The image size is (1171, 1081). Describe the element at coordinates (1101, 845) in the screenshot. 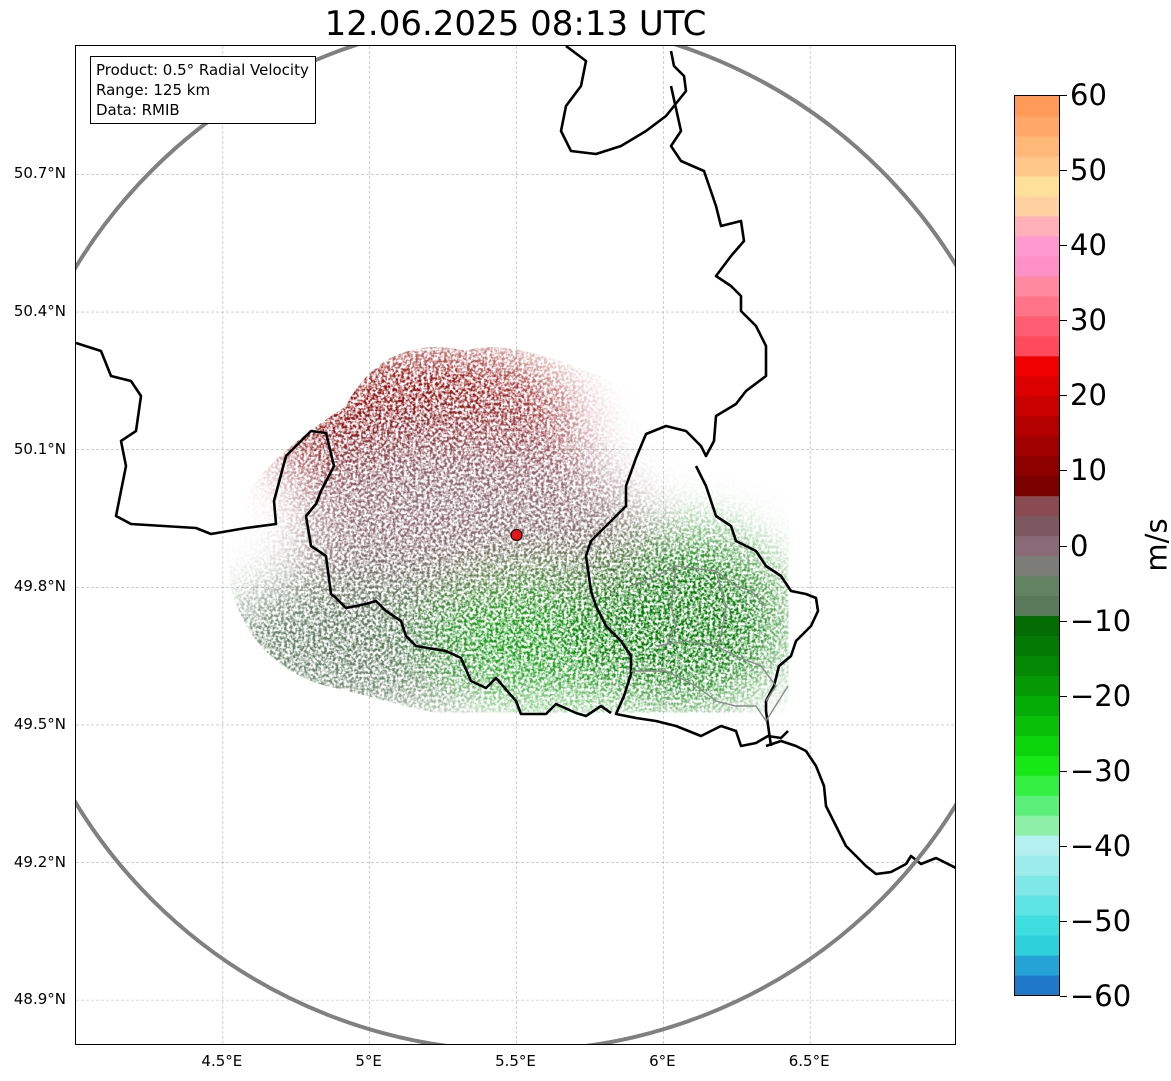

I see `colorbar-tick-label: −40` at that location.